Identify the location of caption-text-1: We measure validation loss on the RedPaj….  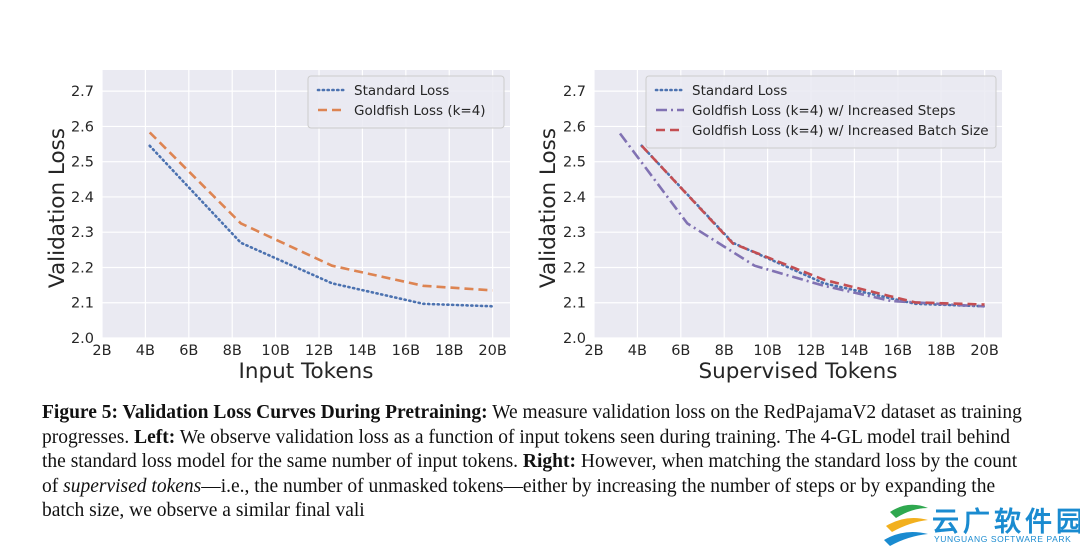
(532, 425).